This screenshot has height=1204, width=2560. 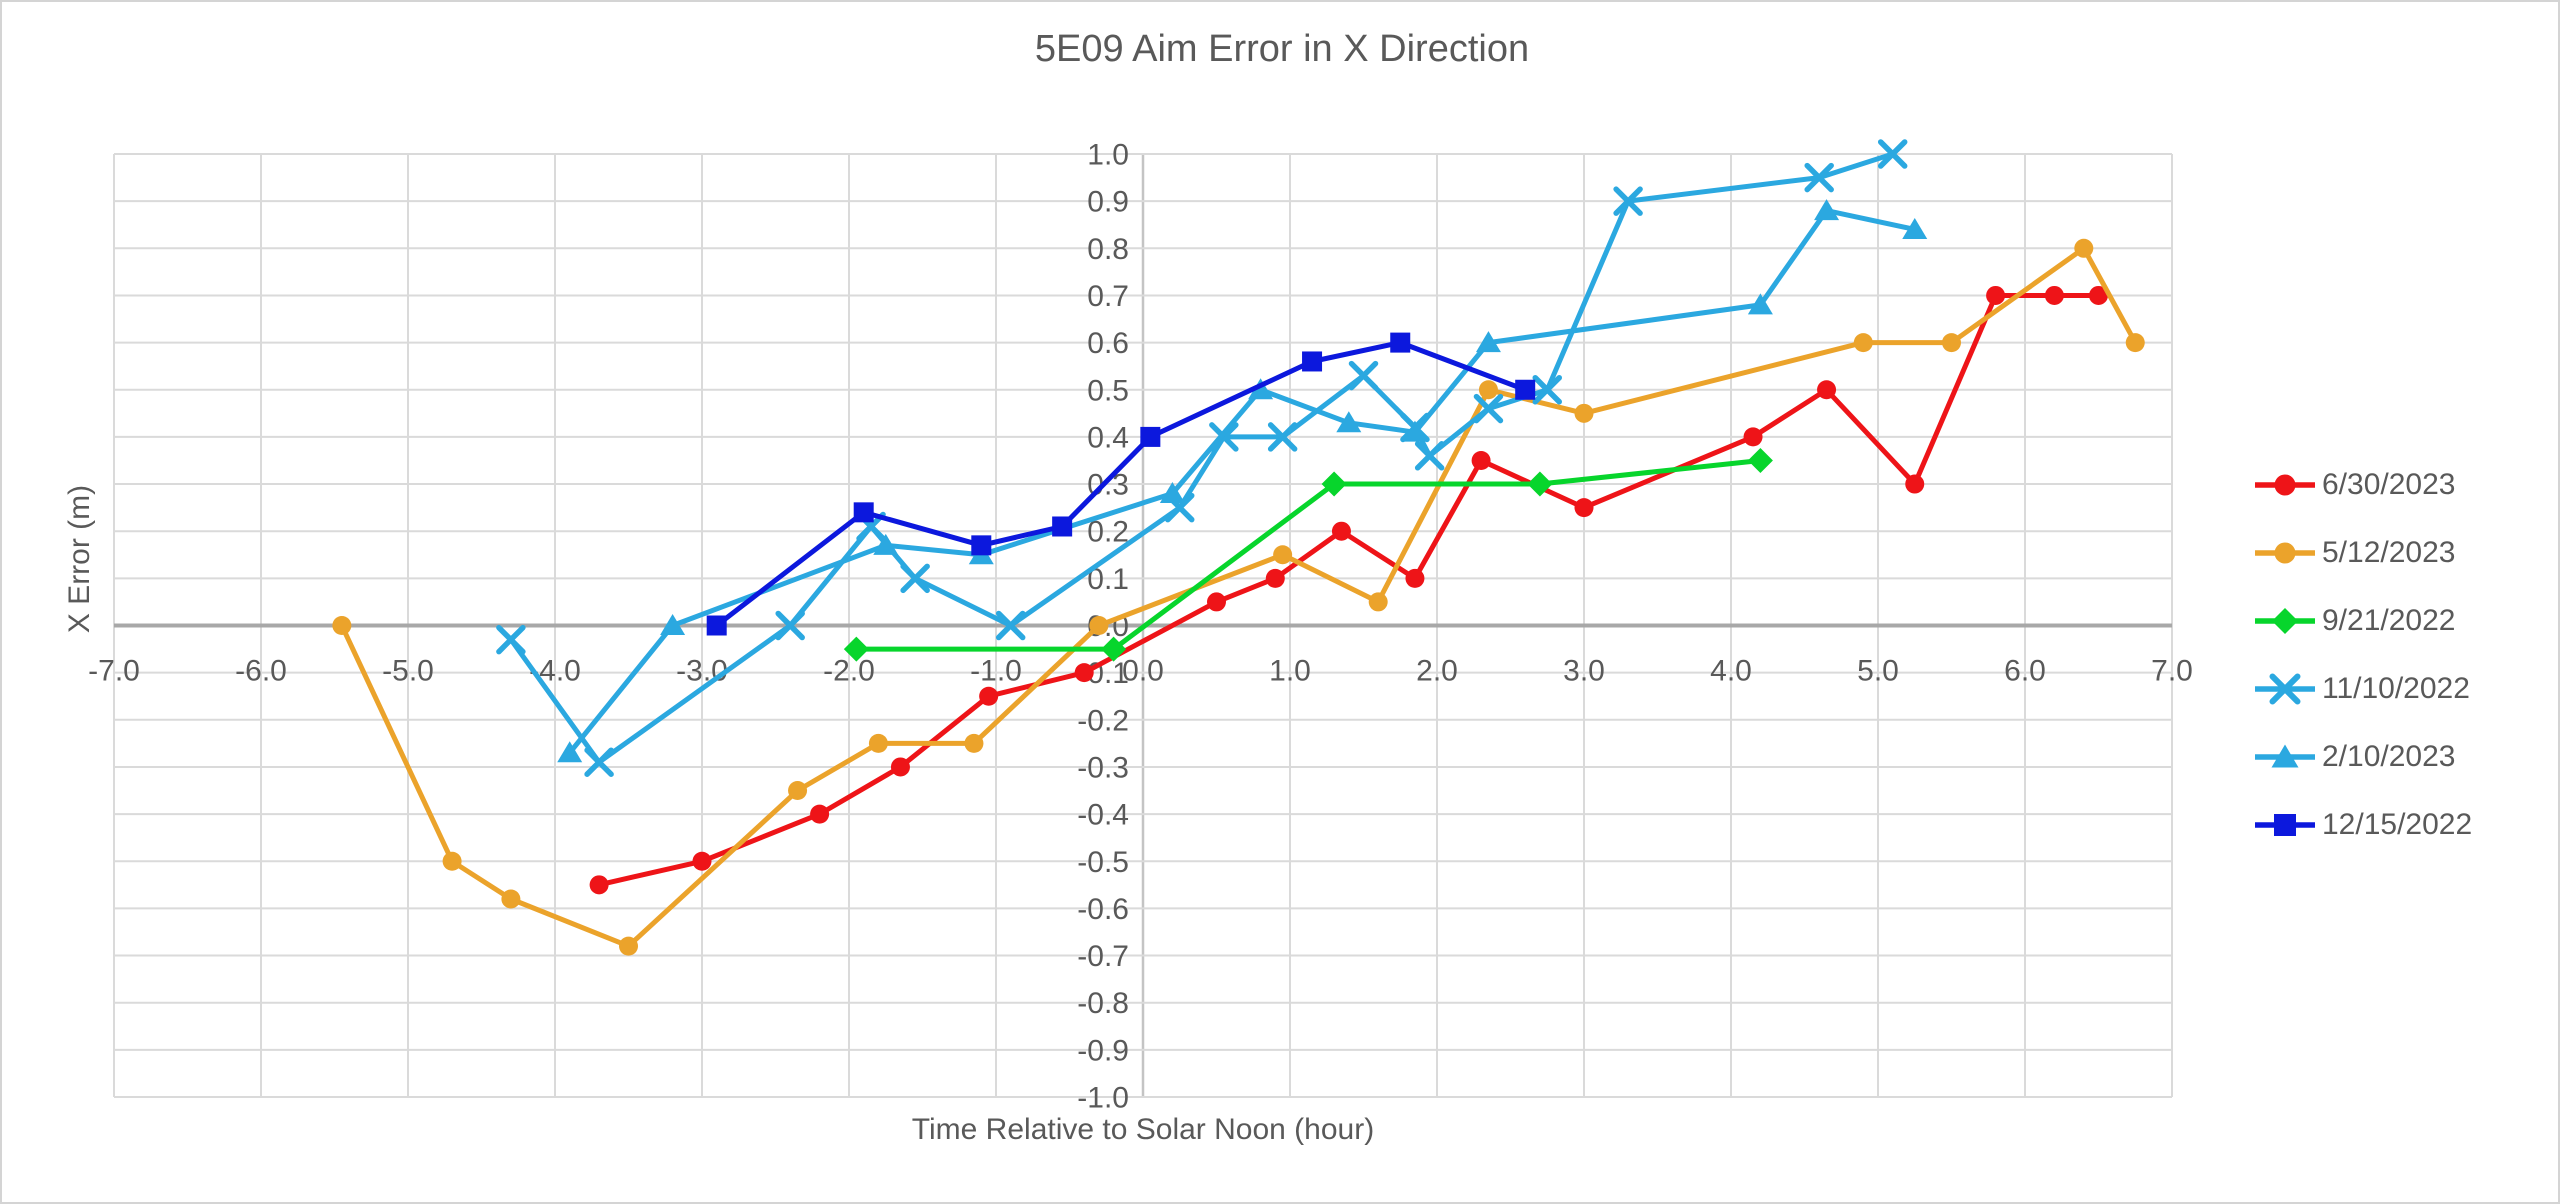 What do you see at coordinates (1103, 1003) in the screenshot?
I see `y-tick-label: -0.8` at bounding box center [1103, 1003].